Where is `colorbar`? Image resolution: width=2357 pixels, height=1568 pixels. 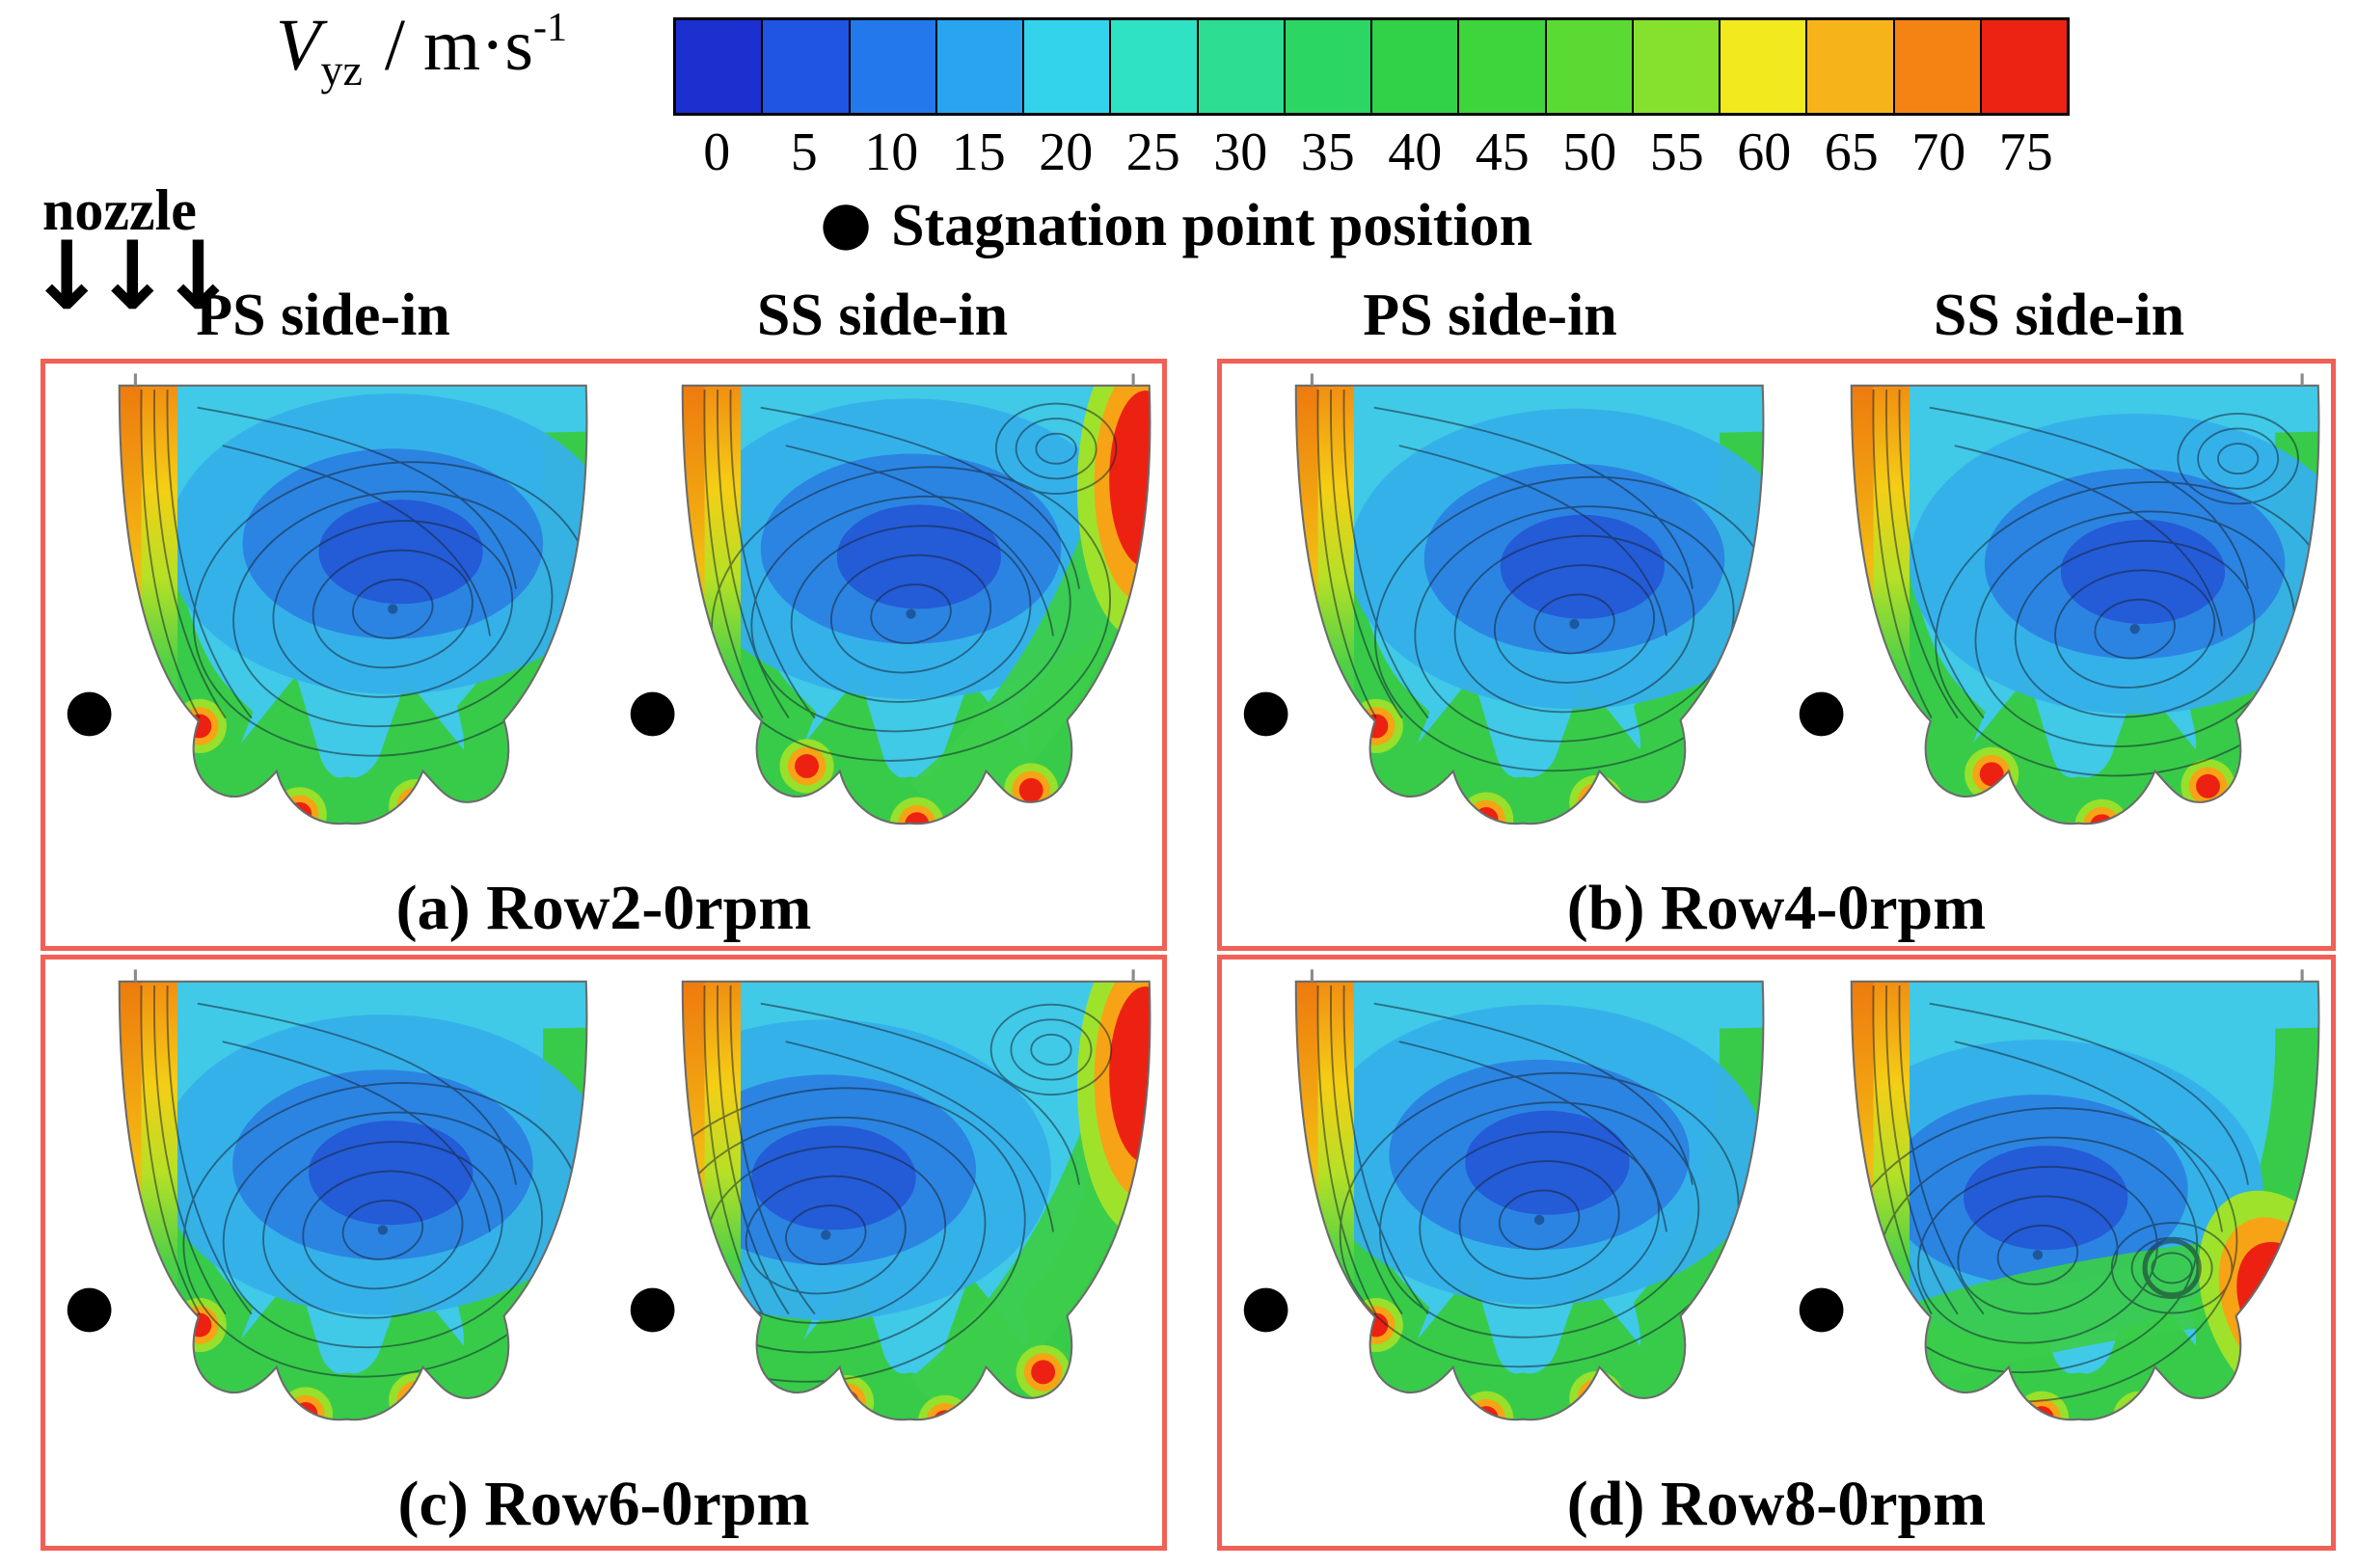
colorbar is located at coordinates (1372, 66).